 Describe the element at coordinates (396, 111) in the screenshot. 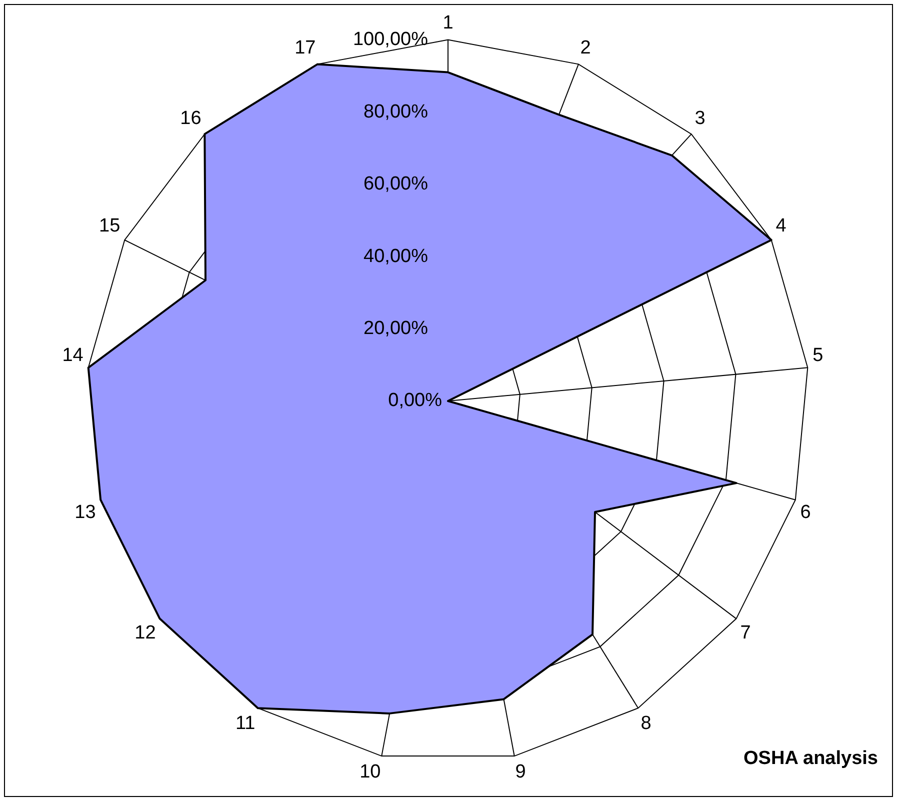

I see `y-tick-label: 80,00%` at that location.